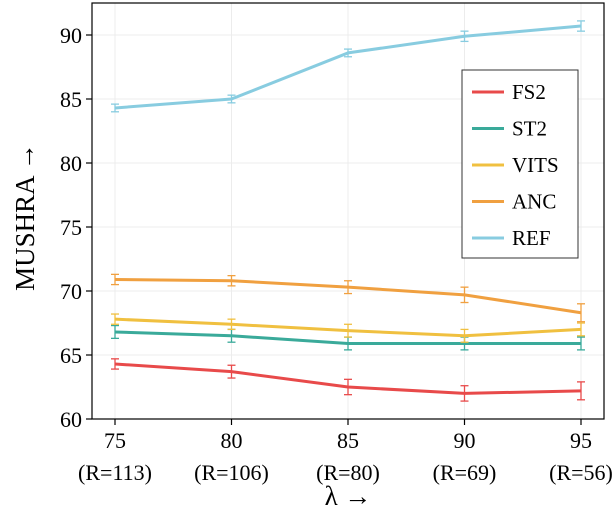 The image size is (616, 510). I want to click on series-line-anc, so click(348, 296).